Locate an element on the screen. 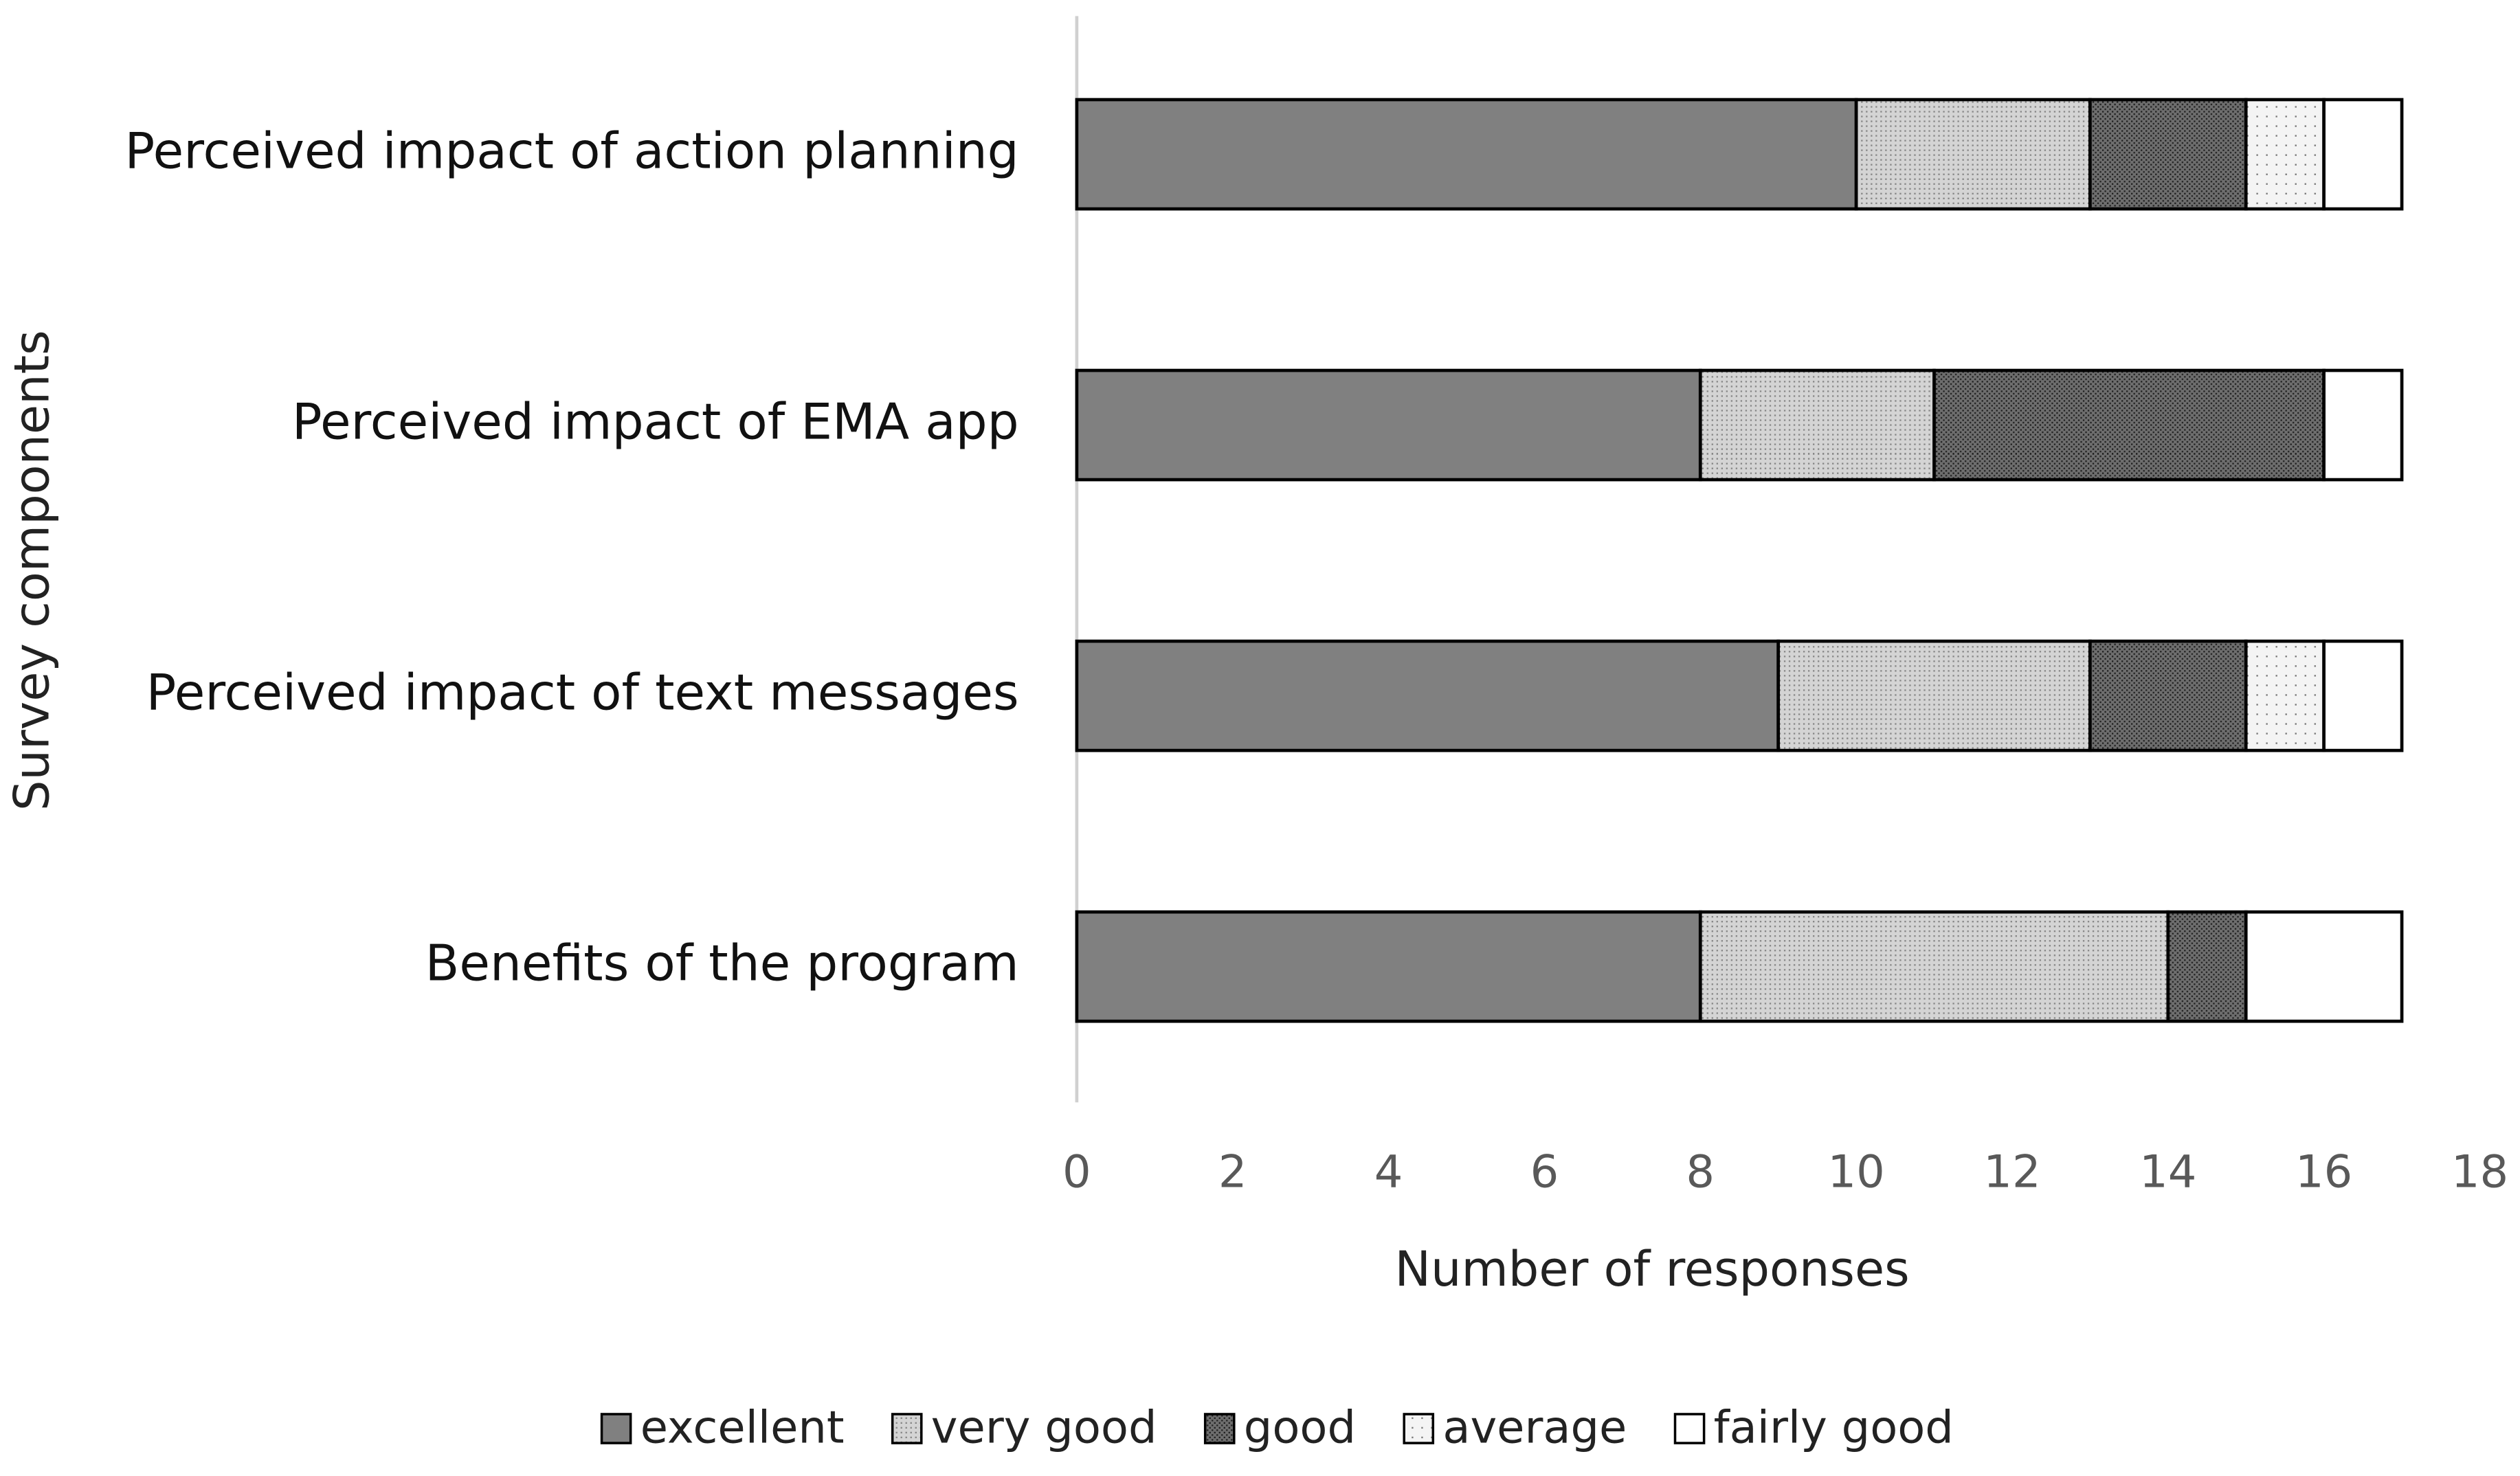 The height and width of the screenshot is (1476, 2520). x-tick-label: 12 is located at coordinates (2011, 1172).